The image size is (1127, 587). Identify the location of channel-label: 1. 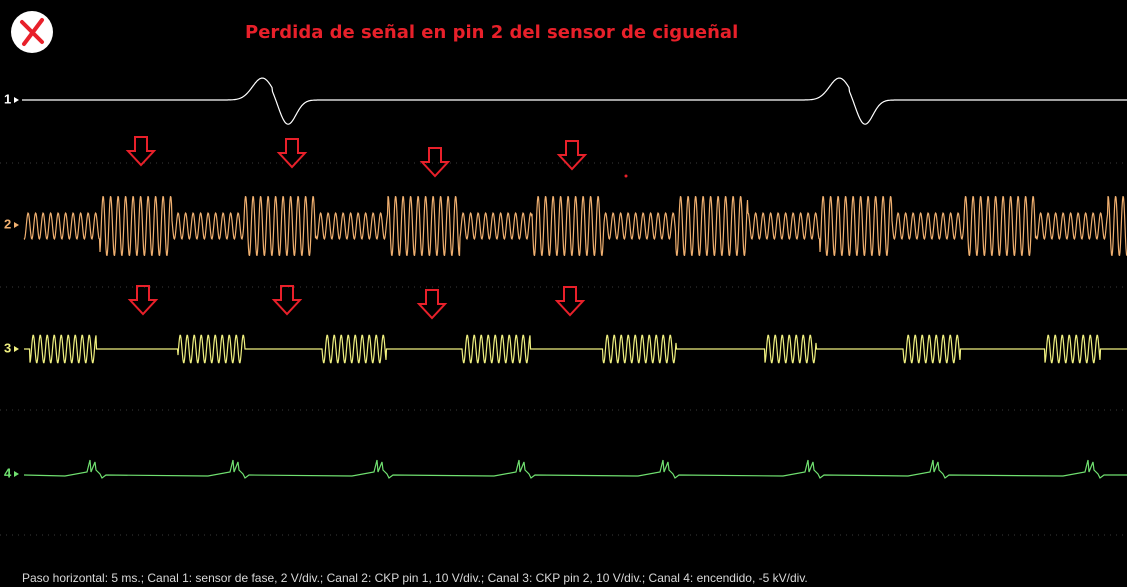
(7, 98).